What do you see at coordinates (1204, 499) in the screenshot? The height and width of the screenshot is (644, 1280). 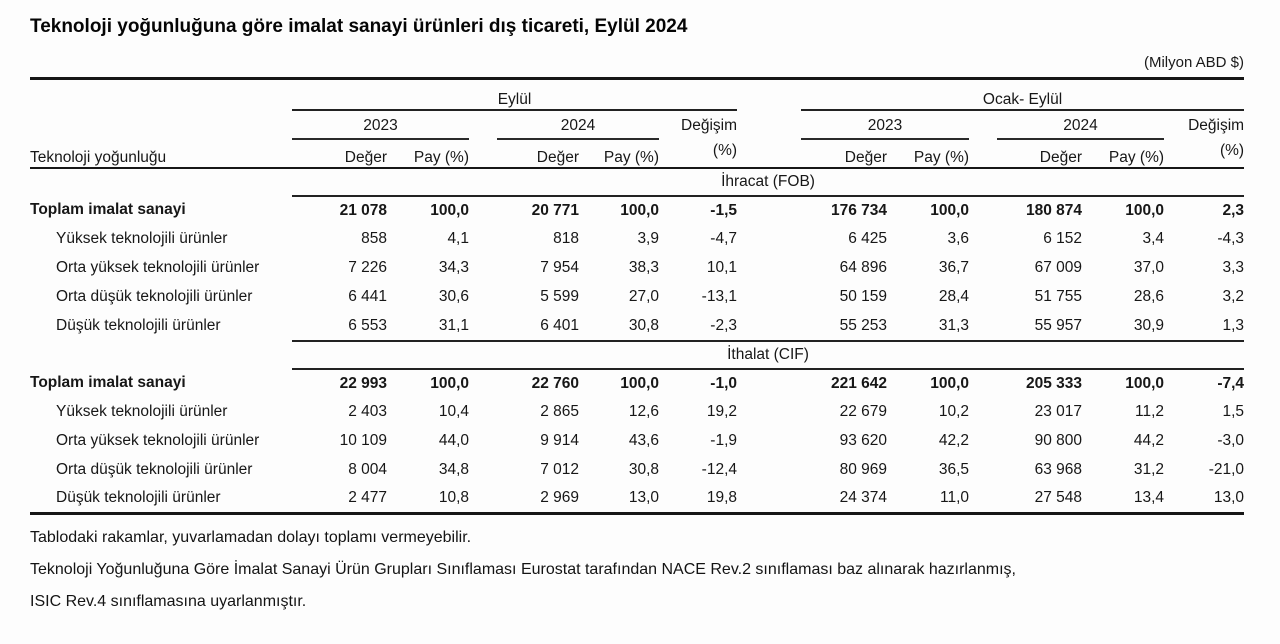 I see `cell: 13,0` at bounding box center [1204, 499].